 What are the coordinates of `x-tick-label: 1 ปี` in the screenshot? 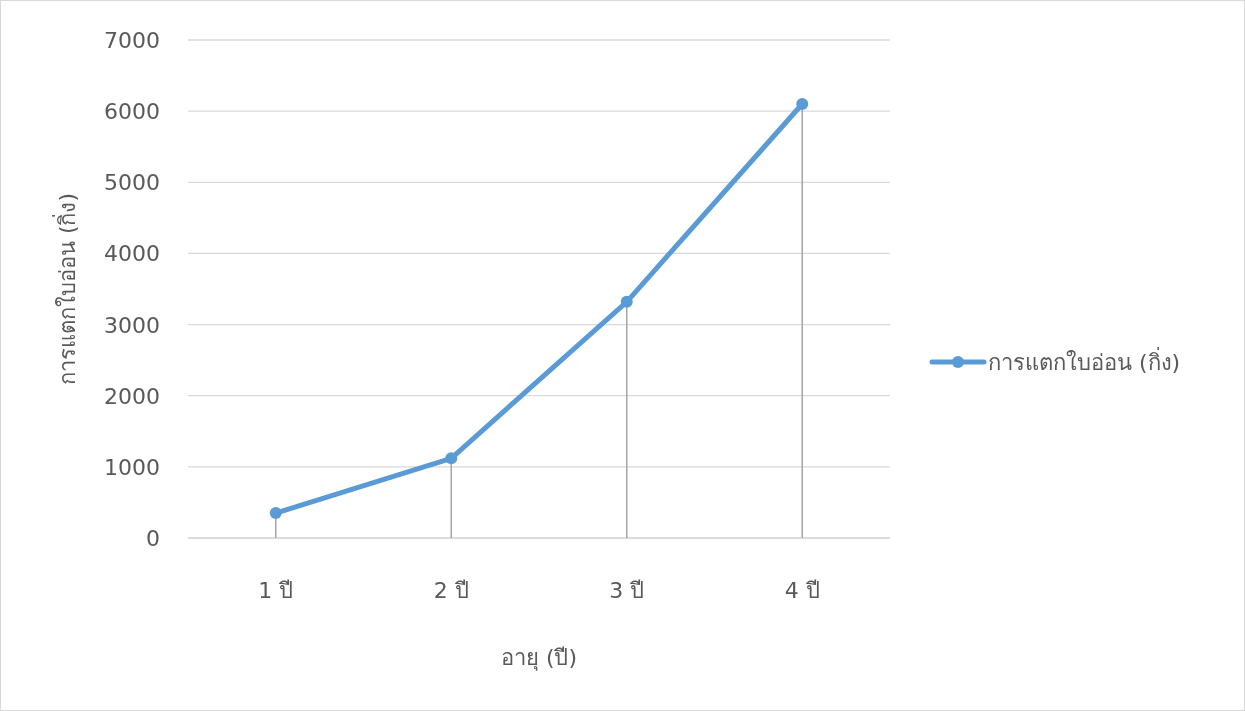 It's located at (276, 590).